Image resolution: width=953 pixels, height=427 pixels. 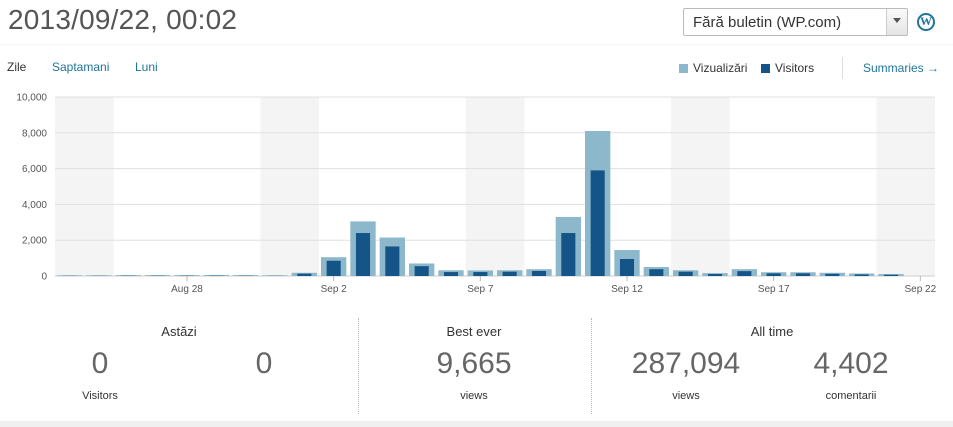 I want to click on y-tick-label: 2,000, so click(x=34, y=241).